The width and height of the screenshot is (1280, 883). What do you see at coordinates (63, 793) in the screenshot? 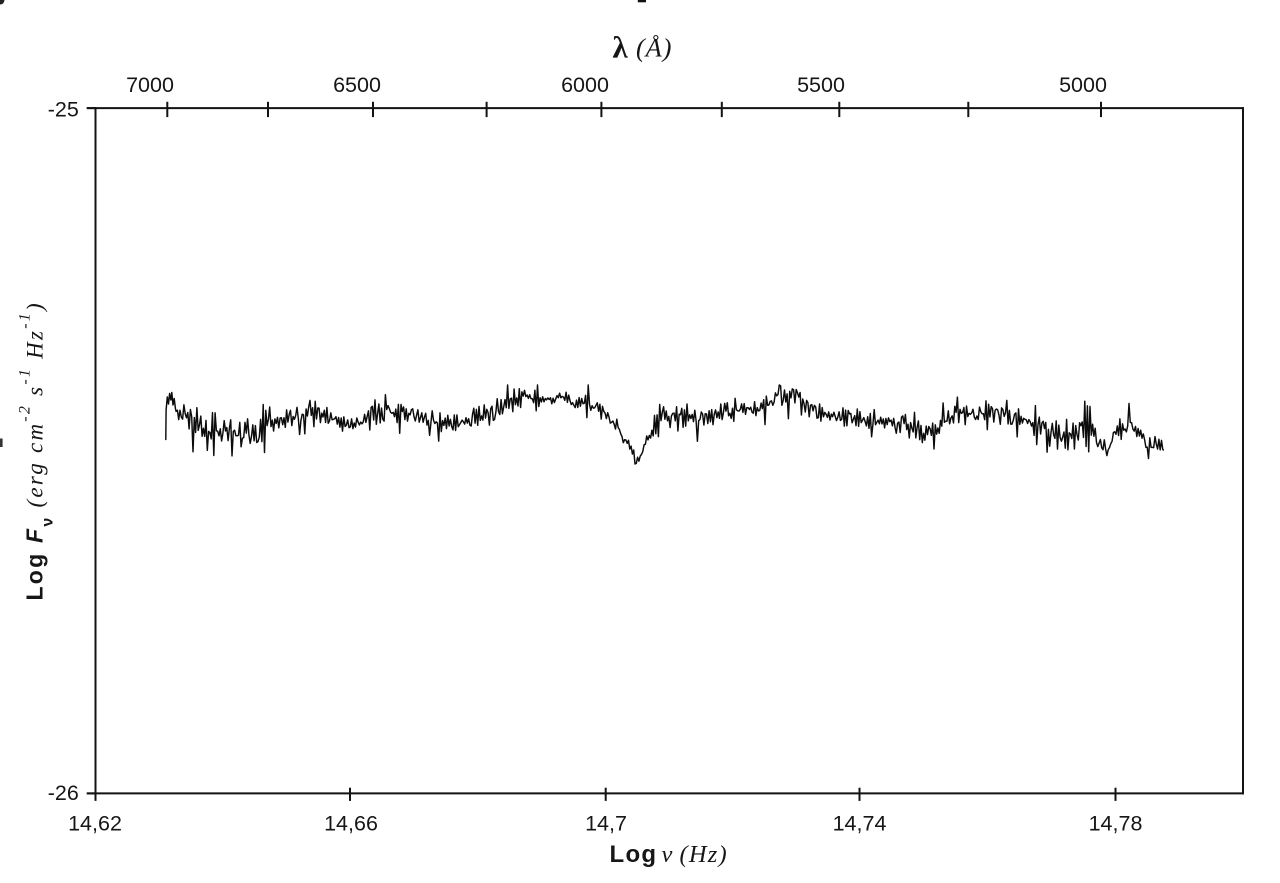
I see `svg-text: -26` at bounding box center [63, 793].